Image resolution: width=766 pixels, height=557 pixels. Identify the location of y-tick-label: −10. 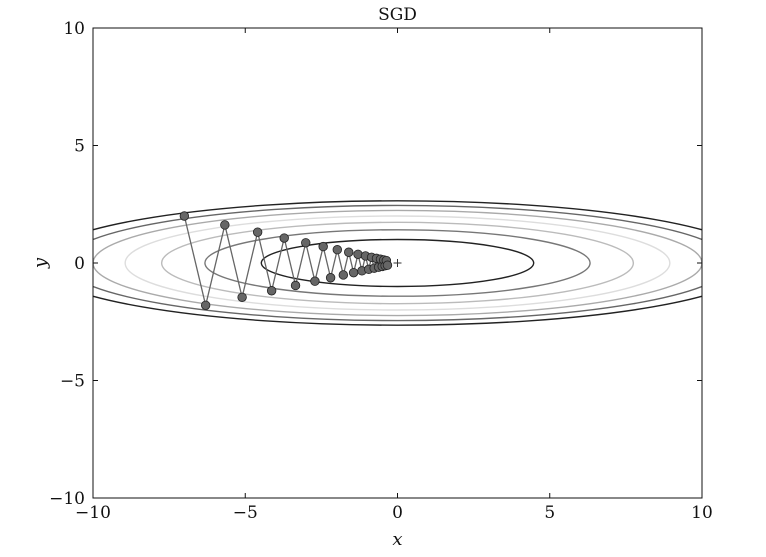
(67, 499).